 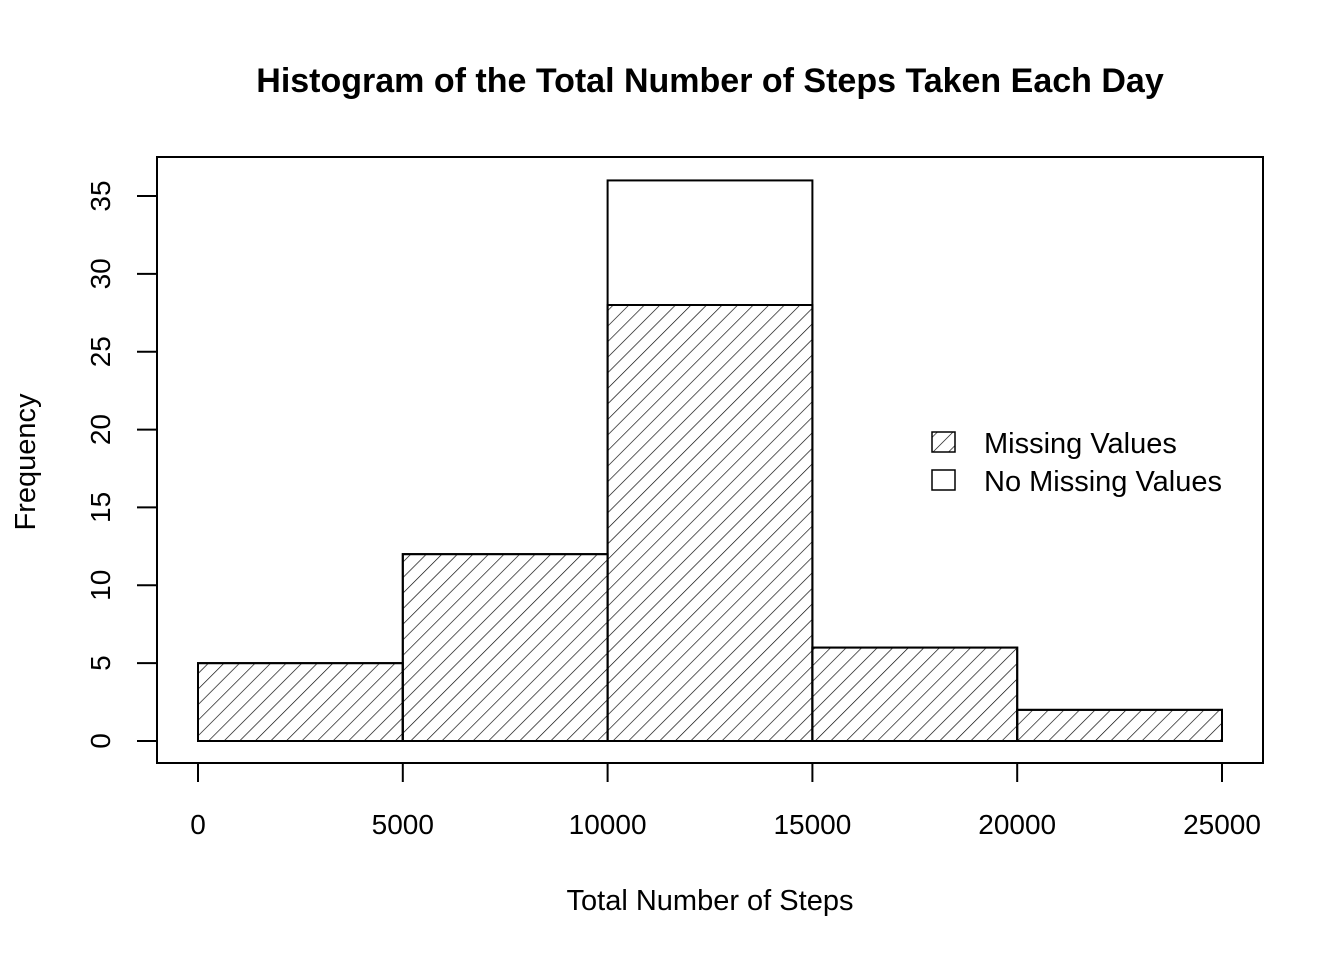 I want to click on y-tick-label: 20, so click(x=100, y=429).